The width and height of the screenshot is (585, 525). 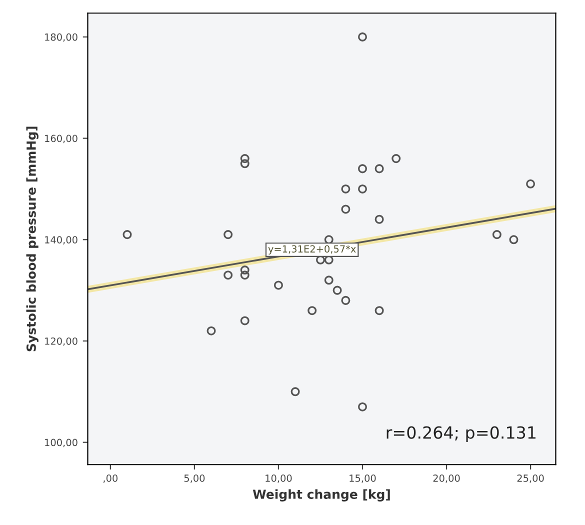 I want to click on x-axis-title: Weight change [kg], so click(x=321, y=495).